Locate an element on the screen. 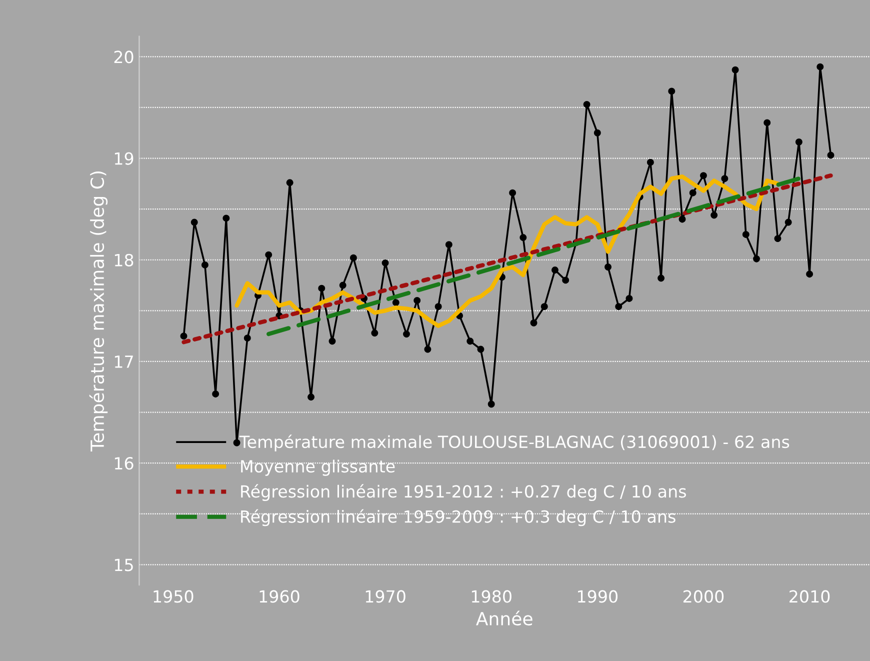 This screenshot has height=661, width=870. y-tick-label: 19 is located at coordinates (124, 158).